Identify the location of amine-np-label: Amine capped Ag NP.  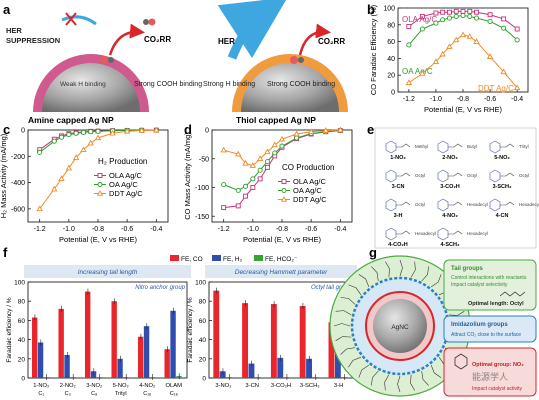
(71, 120).